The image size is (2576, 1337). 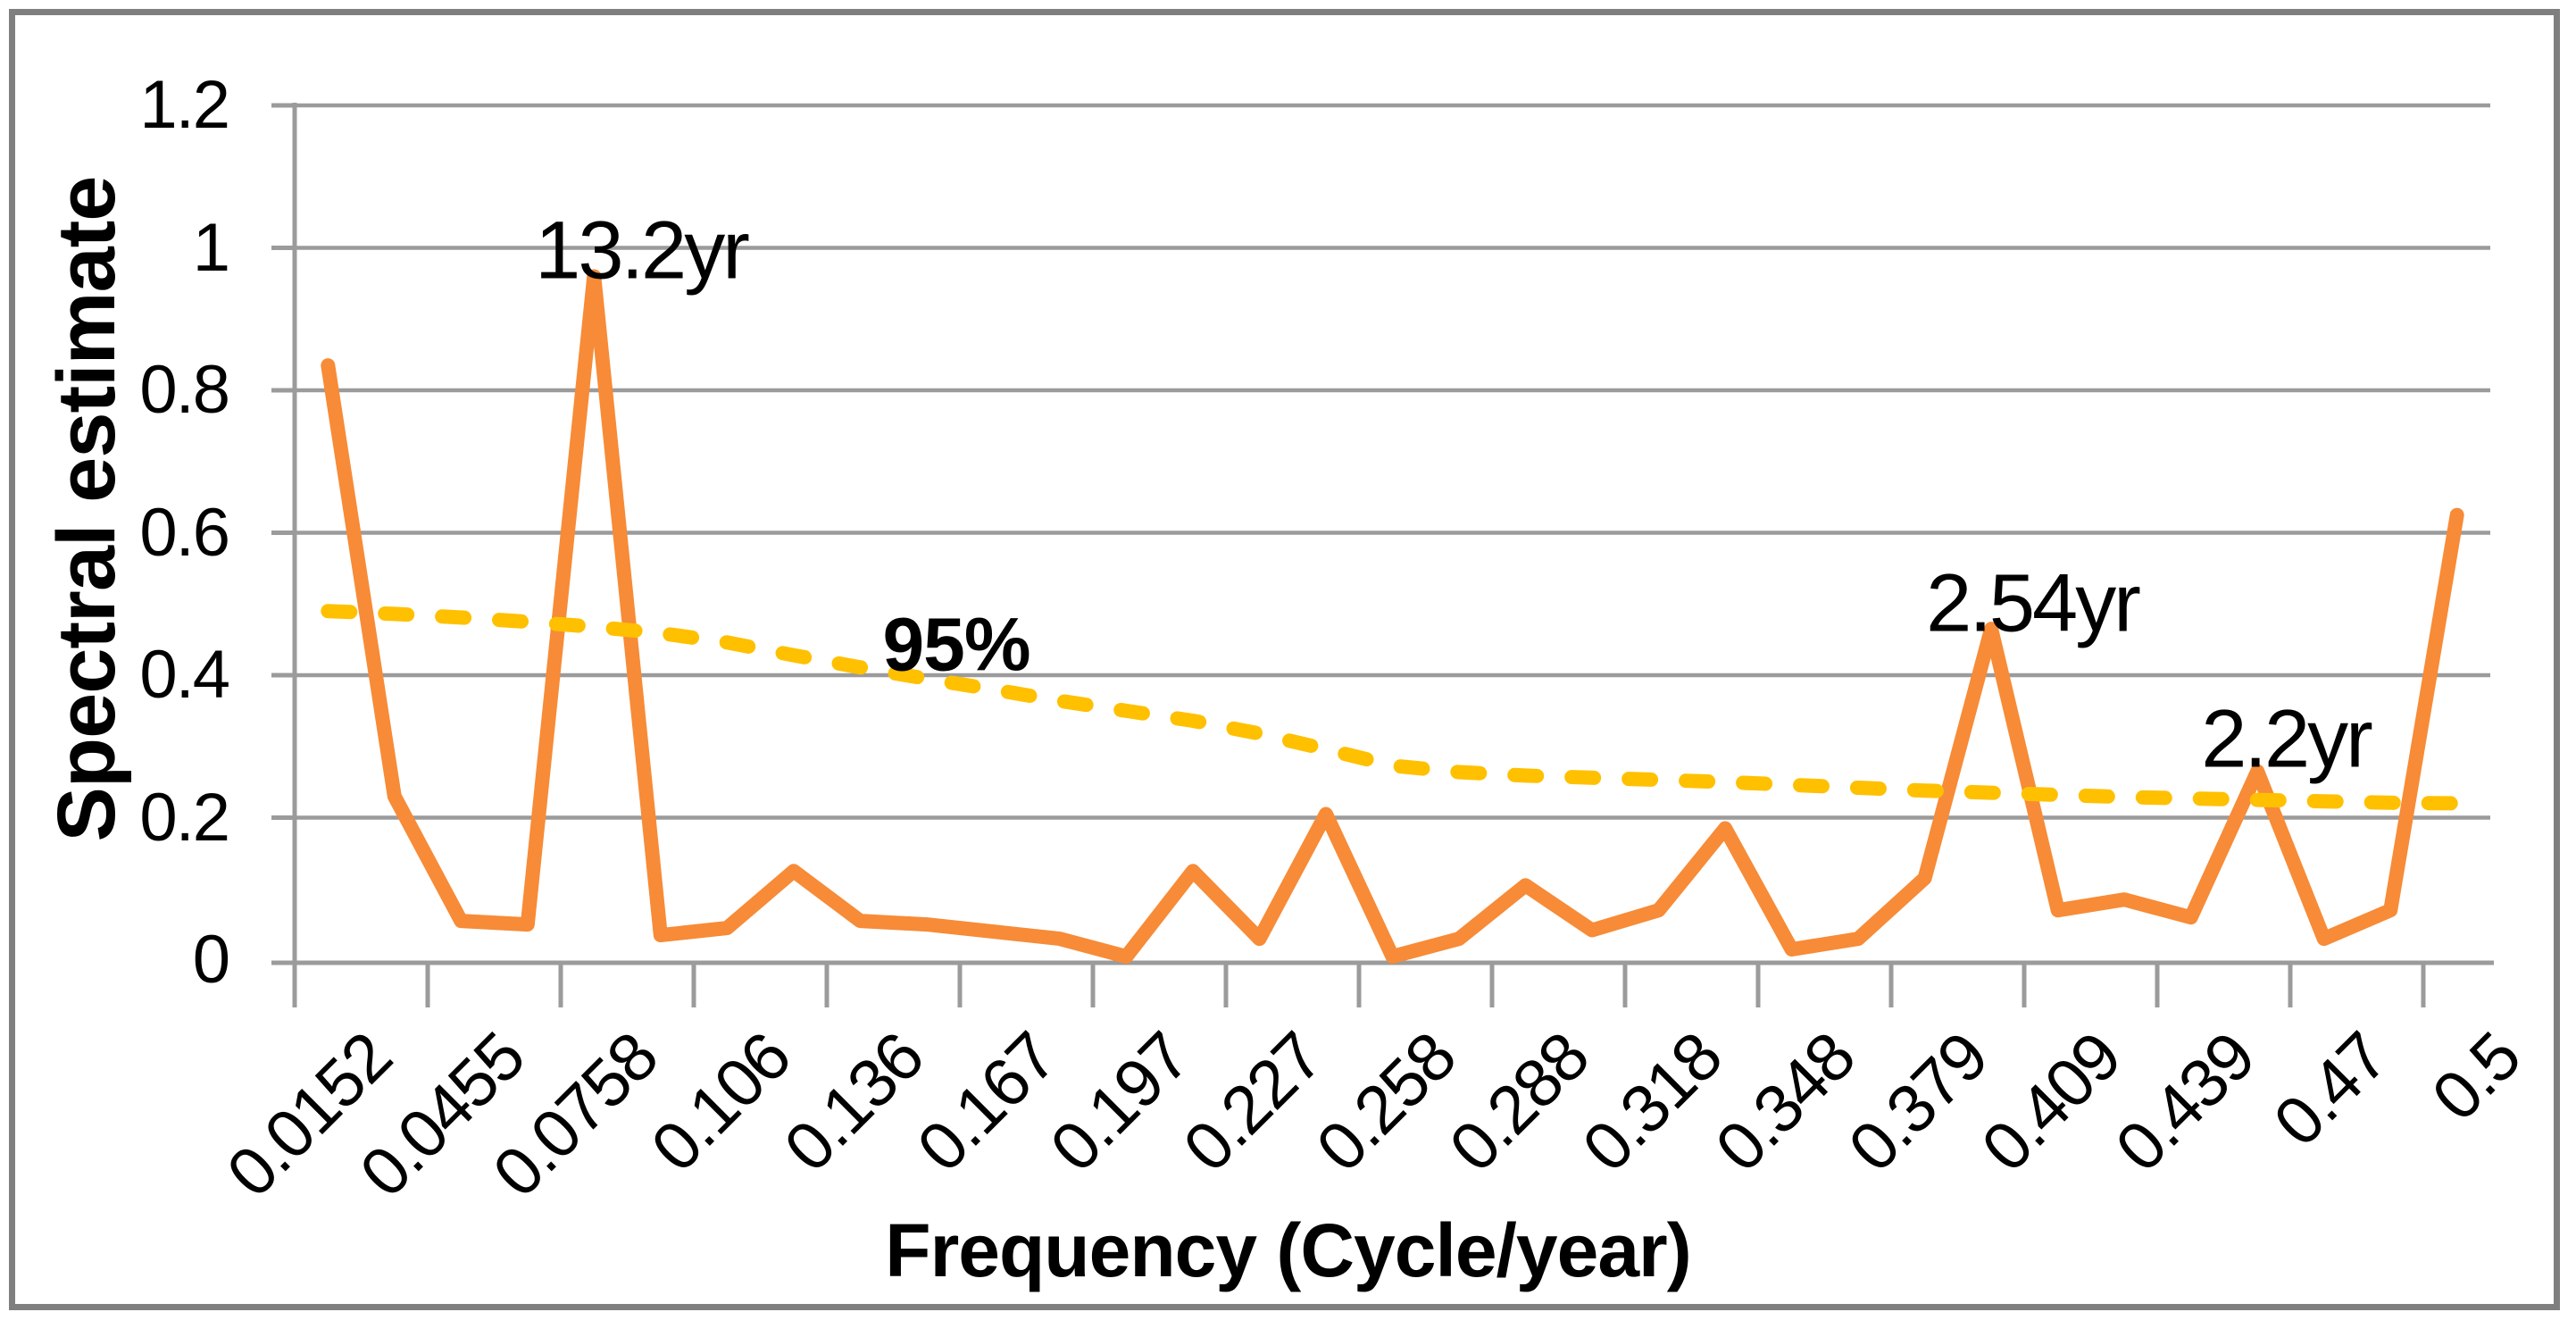 What do you see at coordinates (184, 390) in the screenshot?
I see `y-tick-label: 0.8` at bounding box center [184, 390].